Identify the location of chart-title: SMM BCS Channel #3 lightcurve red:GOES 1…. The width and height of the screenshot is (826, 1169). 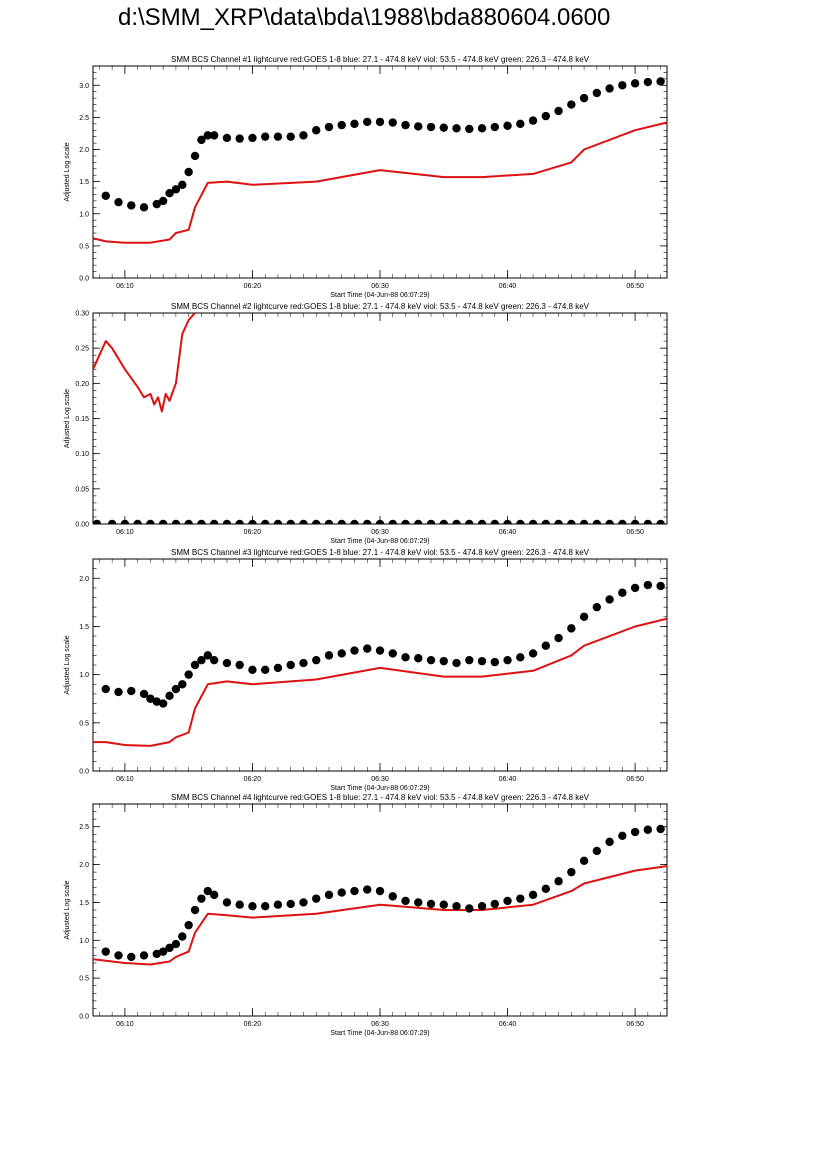
(380, 552).